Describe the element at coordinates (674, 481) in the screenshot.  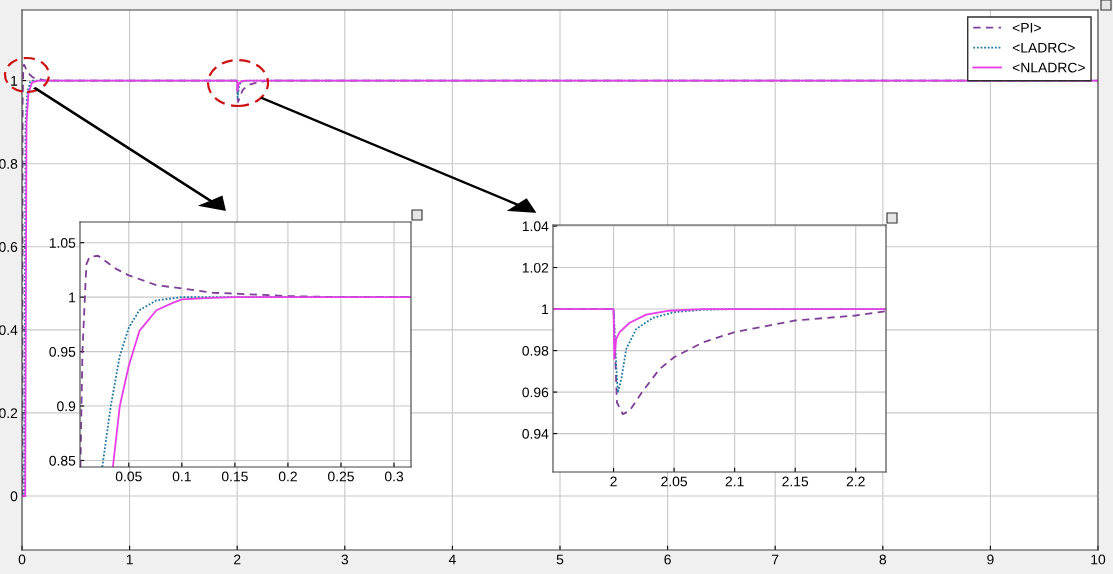
I see `x-tick-label: 2.05` at that location.